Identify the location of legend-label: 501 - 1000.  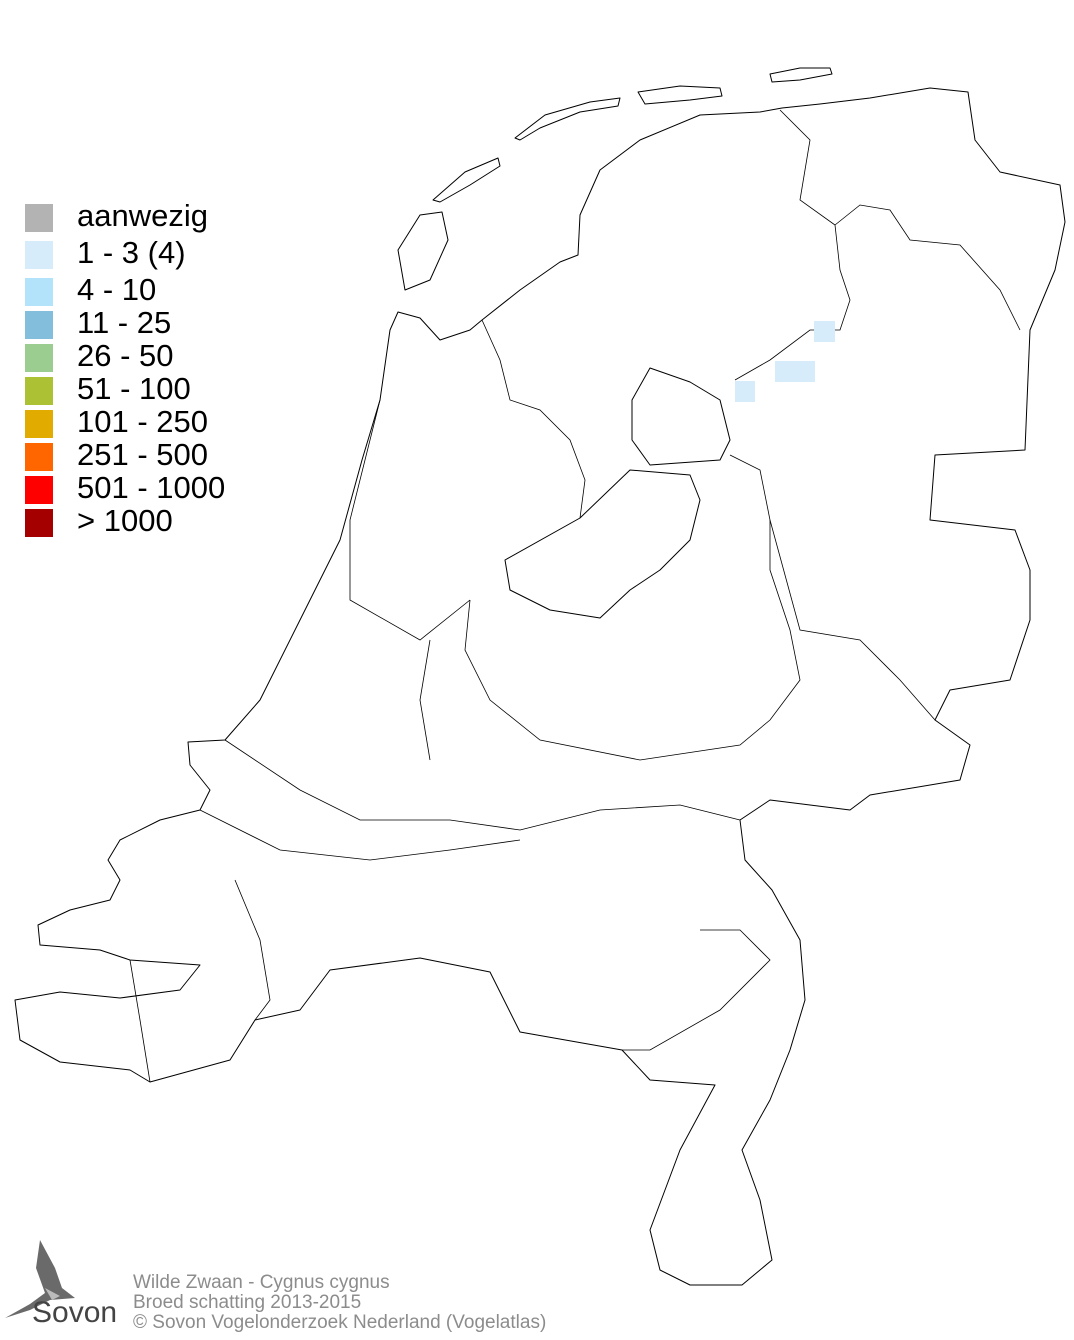
(151, 487).